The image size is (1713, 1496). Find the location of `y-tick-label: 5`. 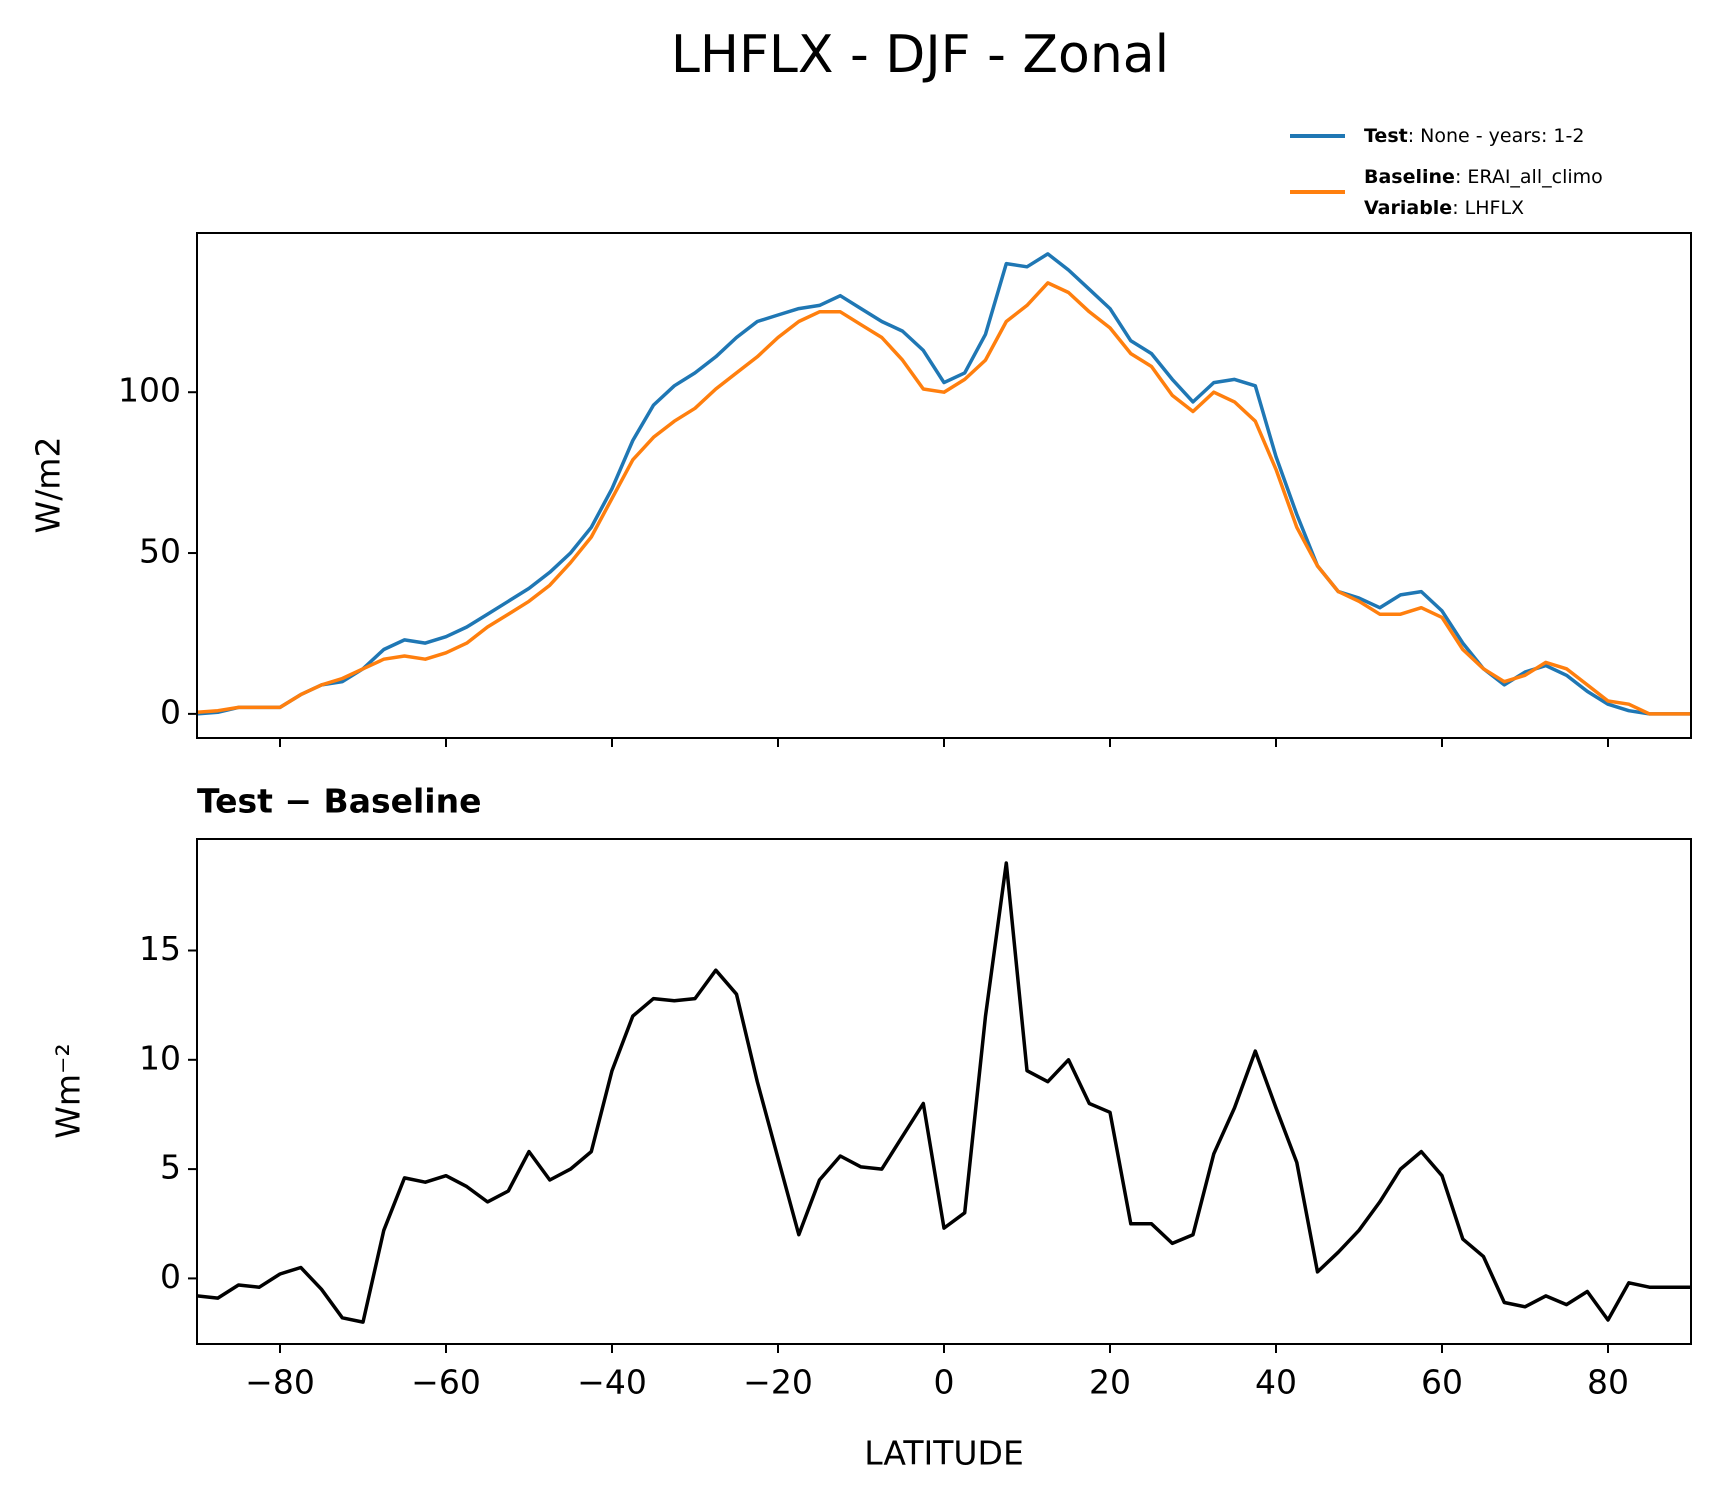

y-tick-label: 5 is located at coordinates (170, 1167).